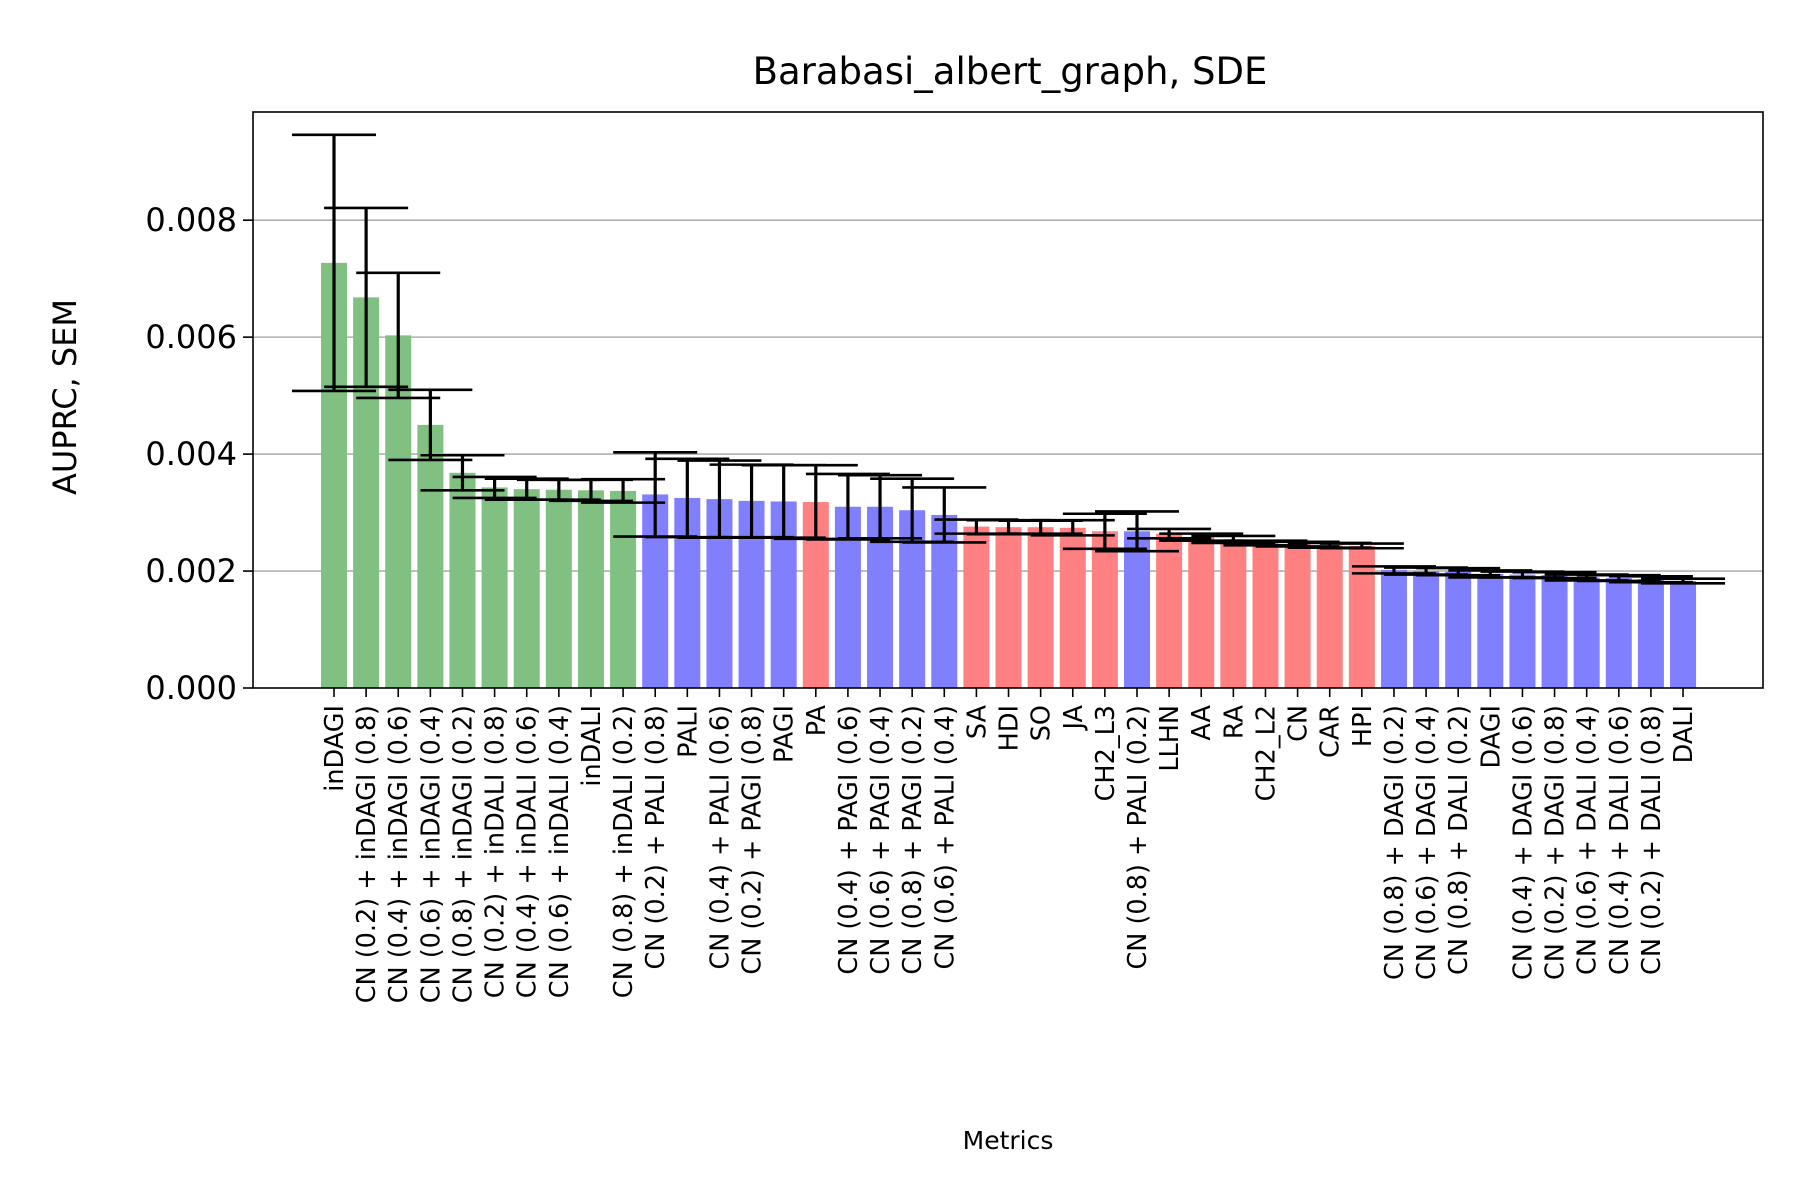 The height and width of the screenshot is (1200, 1800). I want to click on x-tick-label: SO, so click(1042, 723).